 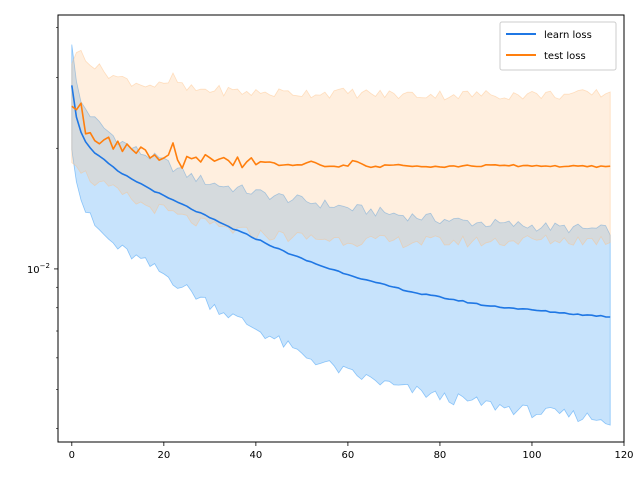 I want to click on x-tick-label: 40, so click(x=256, y=455).